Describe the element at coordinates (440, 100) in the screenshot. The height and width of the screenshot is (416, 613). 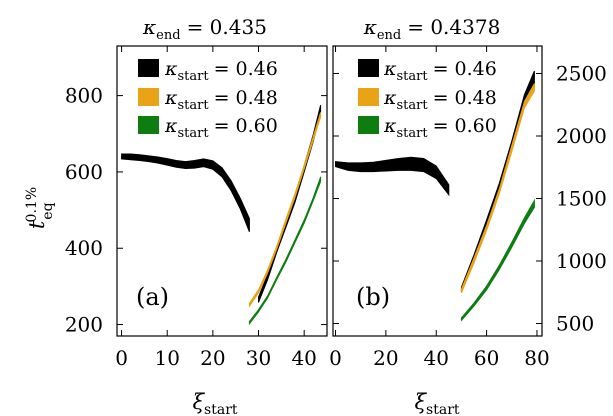
I see `legend-label-b-1: κstart = 0.48` at that location.